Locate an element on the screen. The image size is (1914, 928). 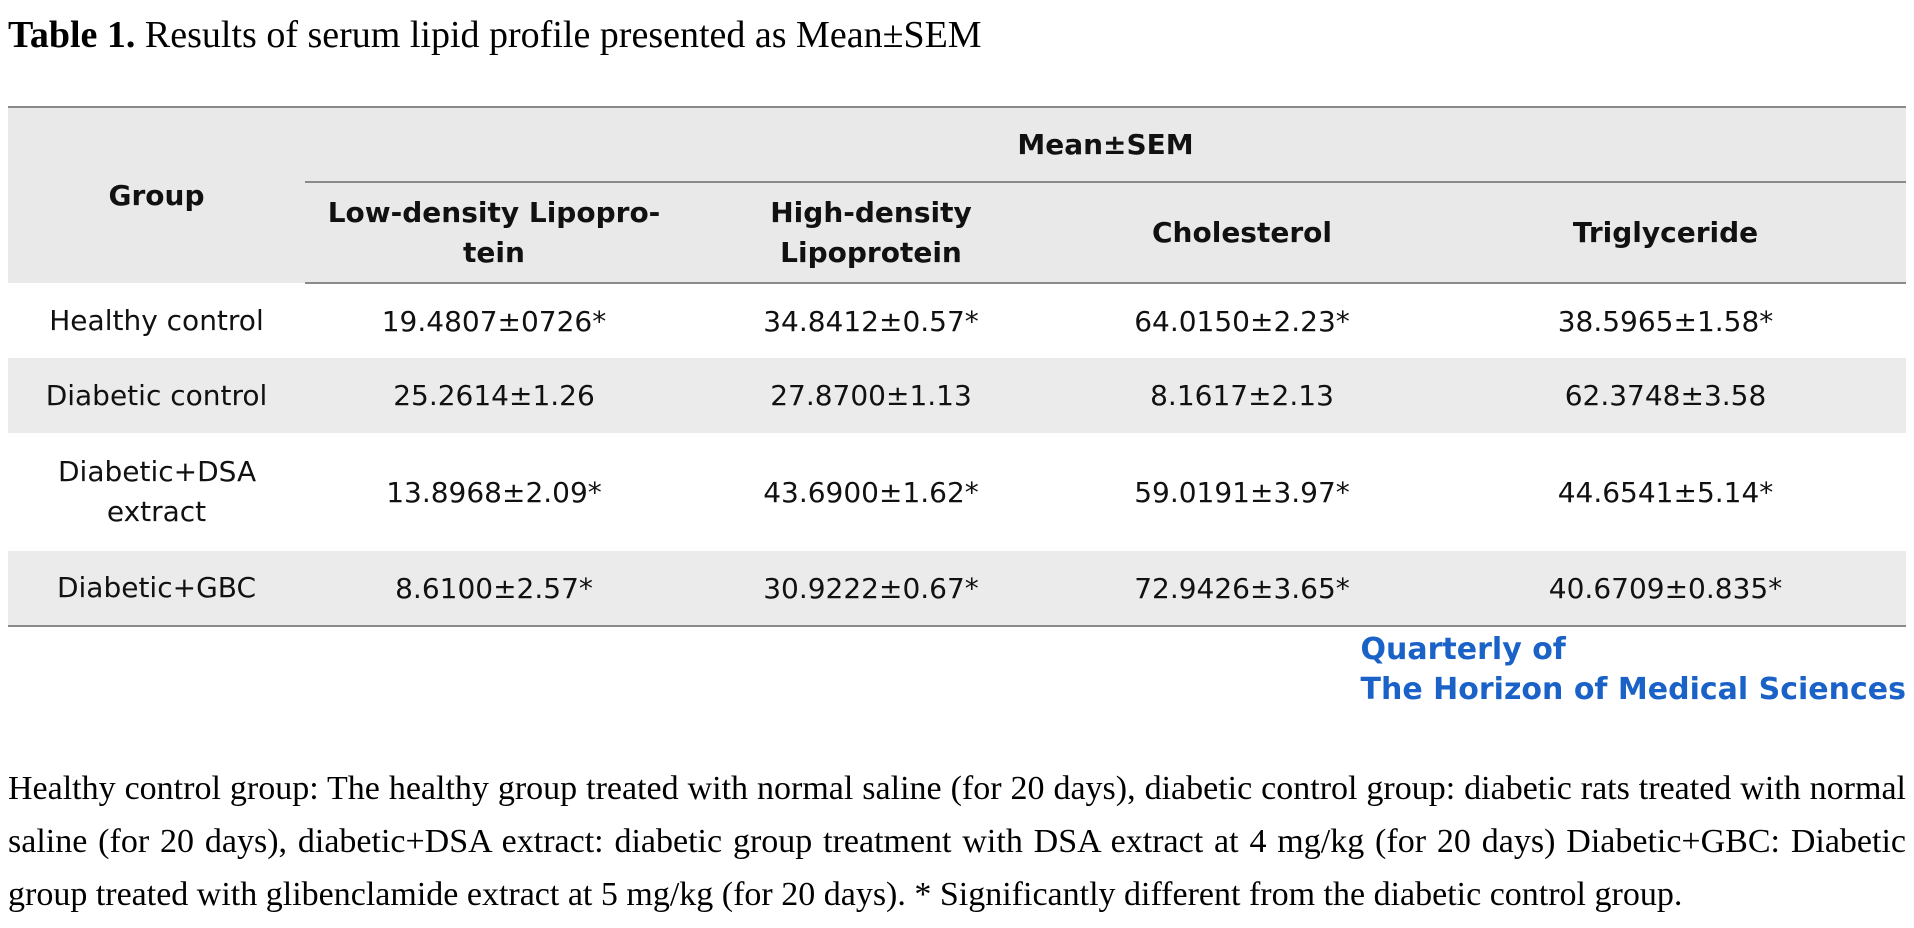
header-row-top: Group Mean±SEM is located at coordinates (957, 159).